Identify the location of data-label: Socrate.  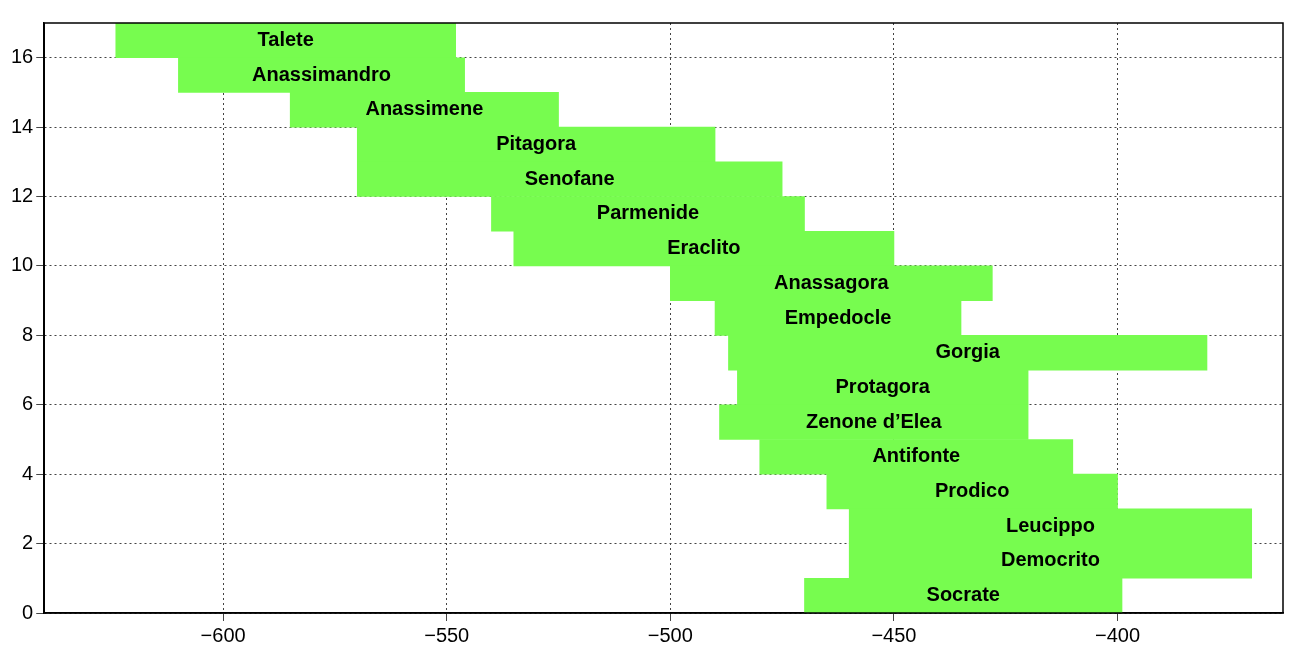
(963, 594).